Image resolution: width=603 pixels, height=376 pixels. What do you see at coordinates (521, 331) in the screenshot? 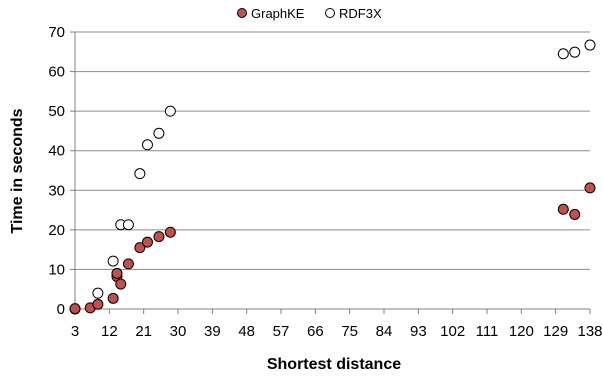
I see `x-tick-label: 120` at bounding box center [521, 331].